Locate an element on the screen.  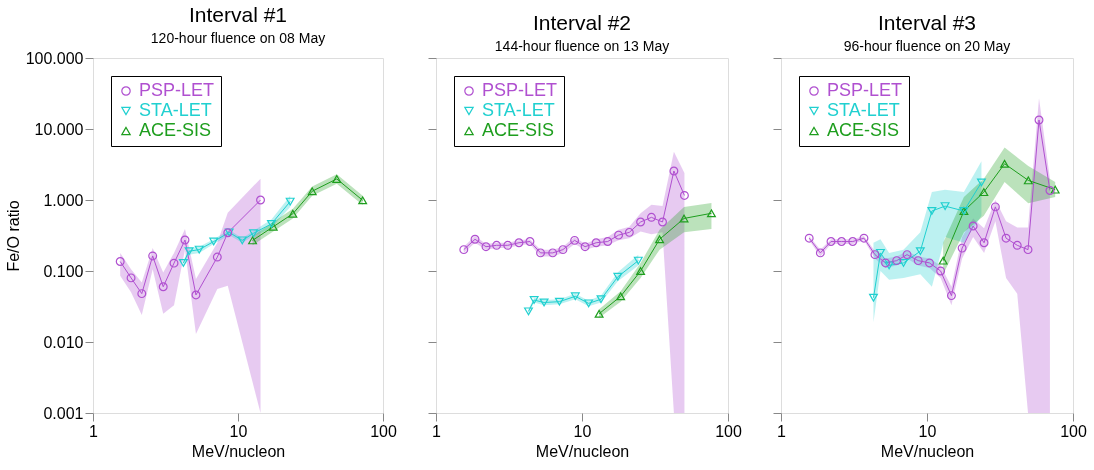
chart-title: Interval #1 is located at coordinates (238, 14).